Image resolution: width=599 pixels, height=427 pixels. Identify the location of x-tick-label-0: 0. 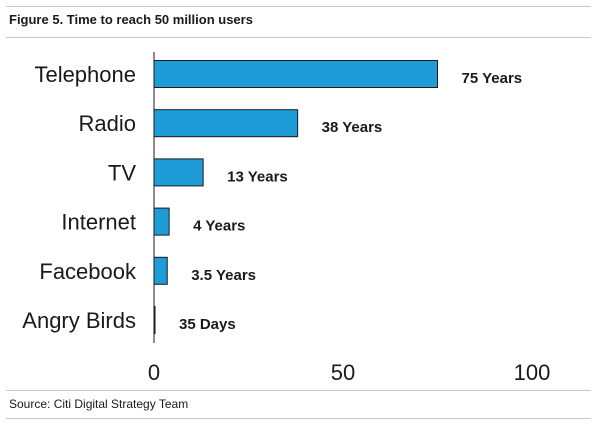
(154, 372).